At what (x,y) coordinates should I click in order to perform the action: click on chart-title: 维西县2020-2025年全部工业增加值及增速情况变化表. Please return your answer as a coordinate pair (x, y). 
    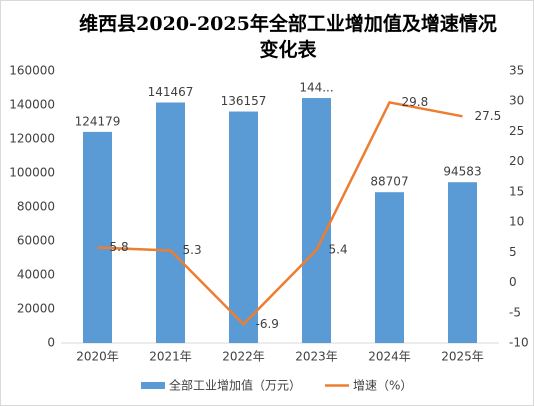
    Looking at the image, I should click on (288, 37).